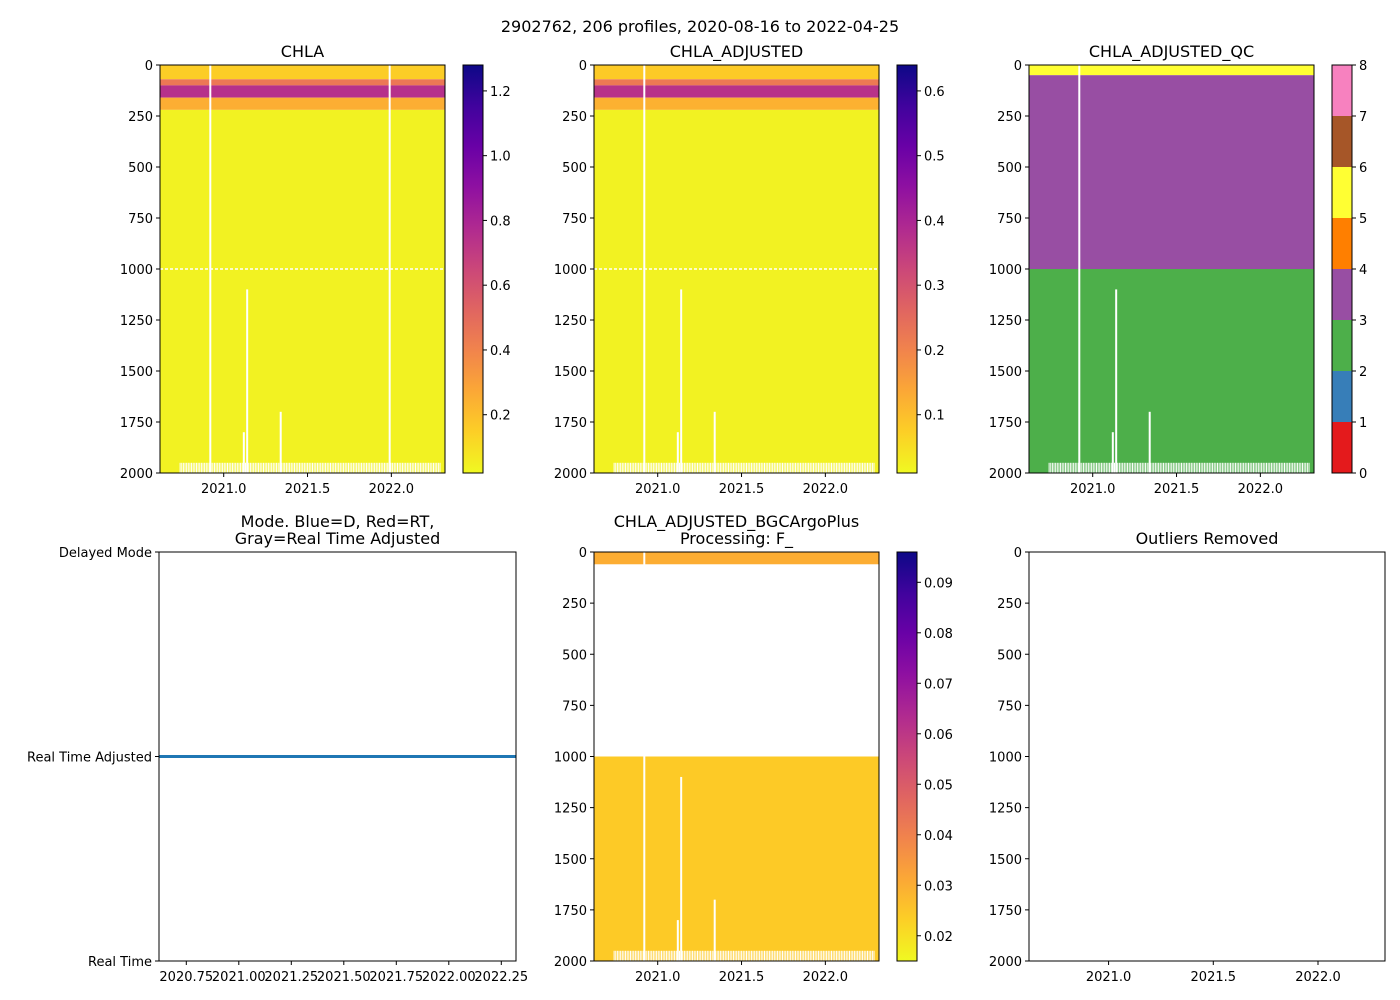 Image resolution: width=1400 pixels, height=1000 pixels. Describe the element at coordinates (907, 269) in the screenshot. I see `colorbar-fill` at that location.